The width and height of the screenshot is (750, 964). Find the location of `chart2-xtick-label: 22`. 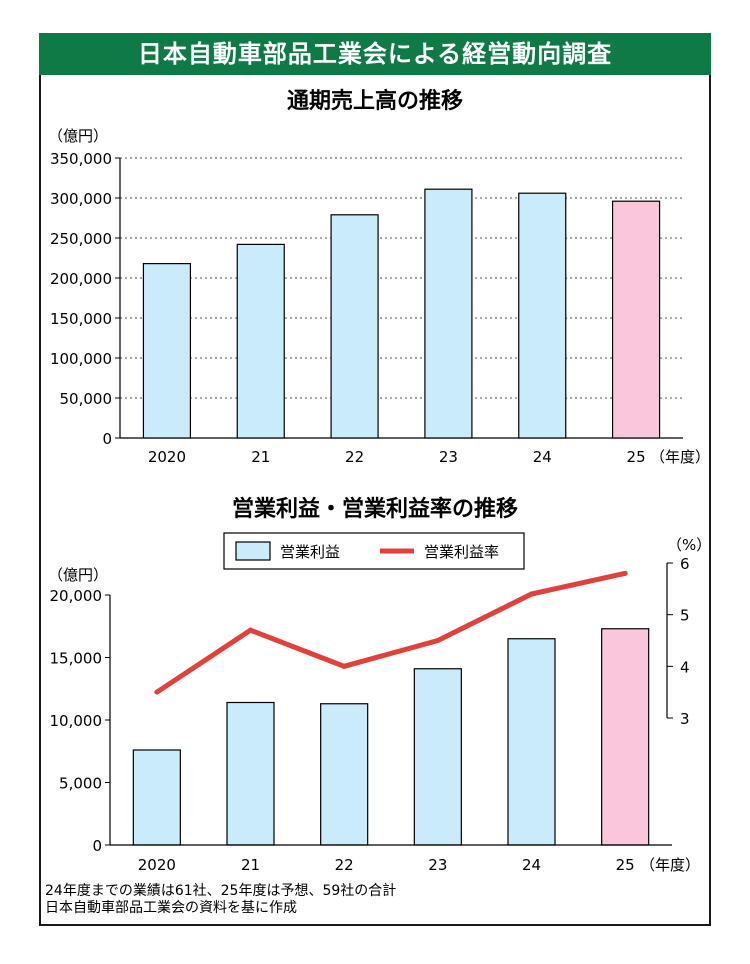

chart2-xtick-label: 22 is located at coordinates (344, 865).